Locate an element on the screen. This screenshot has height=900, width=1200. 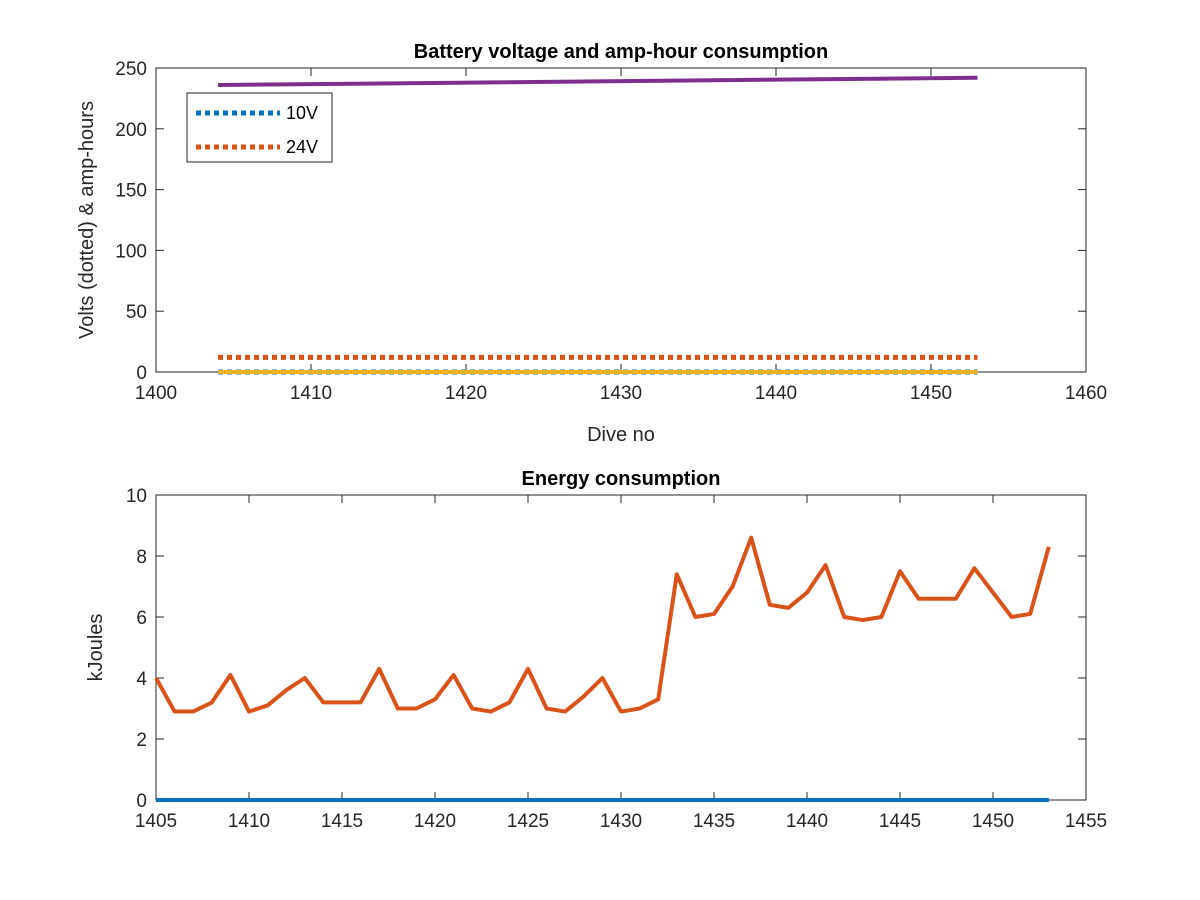
x-tick-label: 1460 is located at coordinates (1086, 393).